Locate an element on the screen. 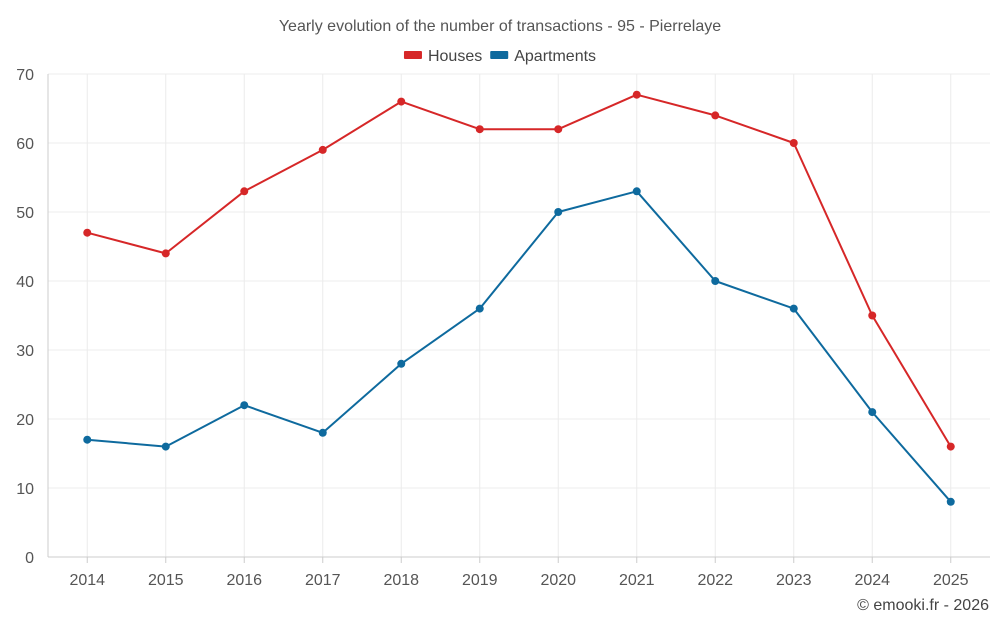  y-tick-label: 20 is located at coordinates (25, 420).